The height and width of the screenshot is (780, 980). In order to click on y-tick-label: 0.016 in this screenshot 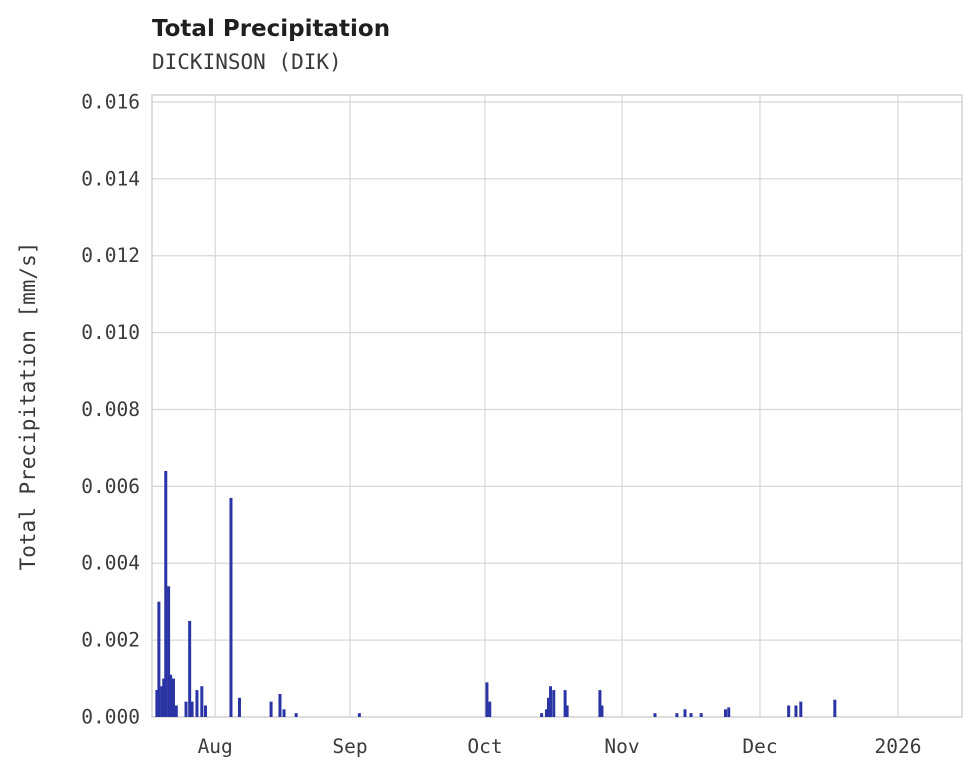, I will do `click(110, 101)`.